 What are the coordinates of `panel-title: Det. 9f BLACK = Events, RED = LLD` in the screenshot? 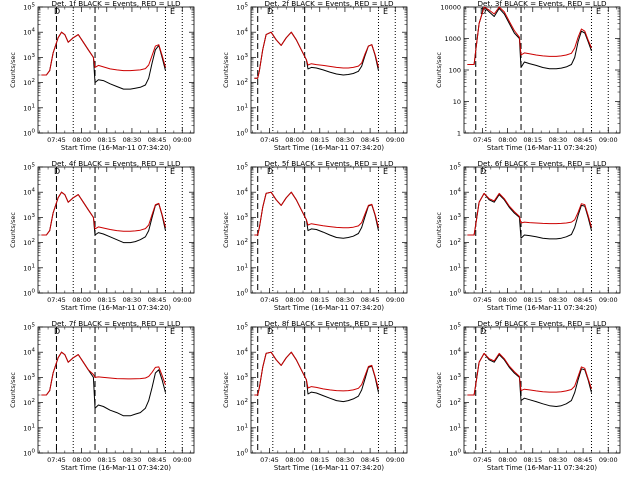 It's located at (542, 323).